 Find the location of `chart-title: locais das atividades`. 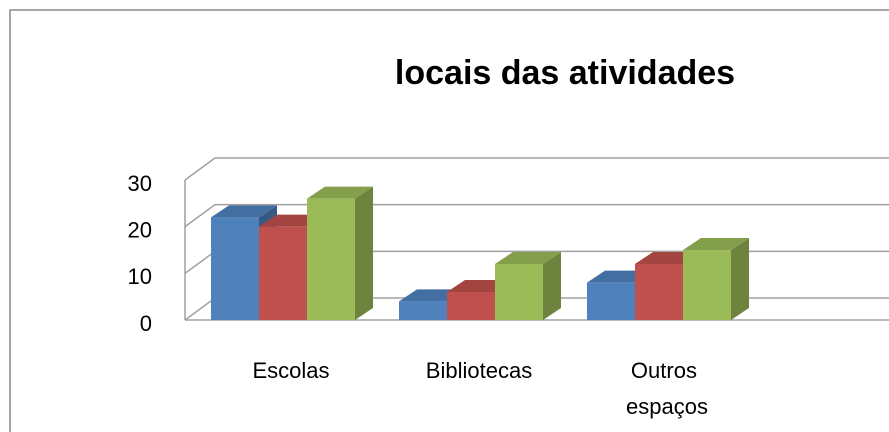

chart-title: locais das atividades is located at coordinates (565, 73).